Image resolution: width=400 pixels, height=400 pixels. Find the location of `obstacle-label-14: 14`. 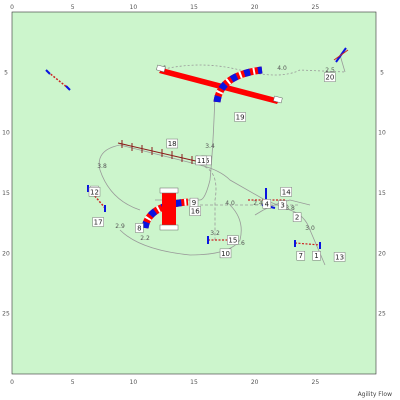

obstacle-label-14: 14 is located at coordinates (286, 192).